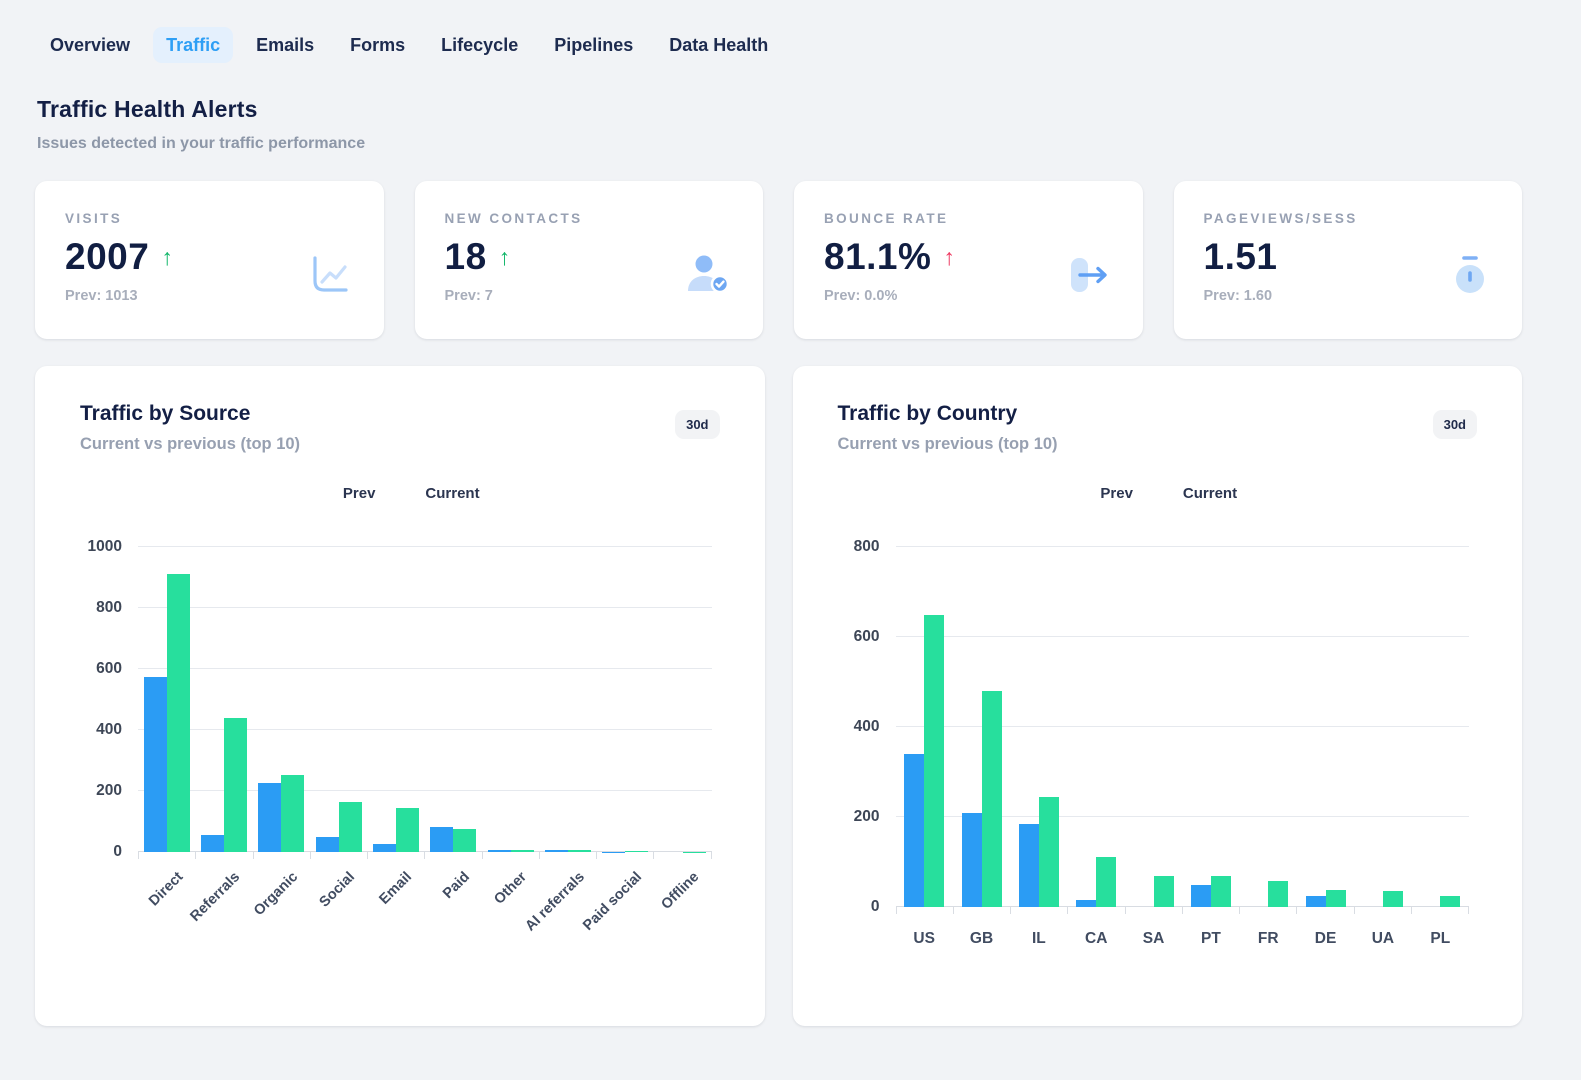  I want to click on bar-current-organic, so click(293, 813).